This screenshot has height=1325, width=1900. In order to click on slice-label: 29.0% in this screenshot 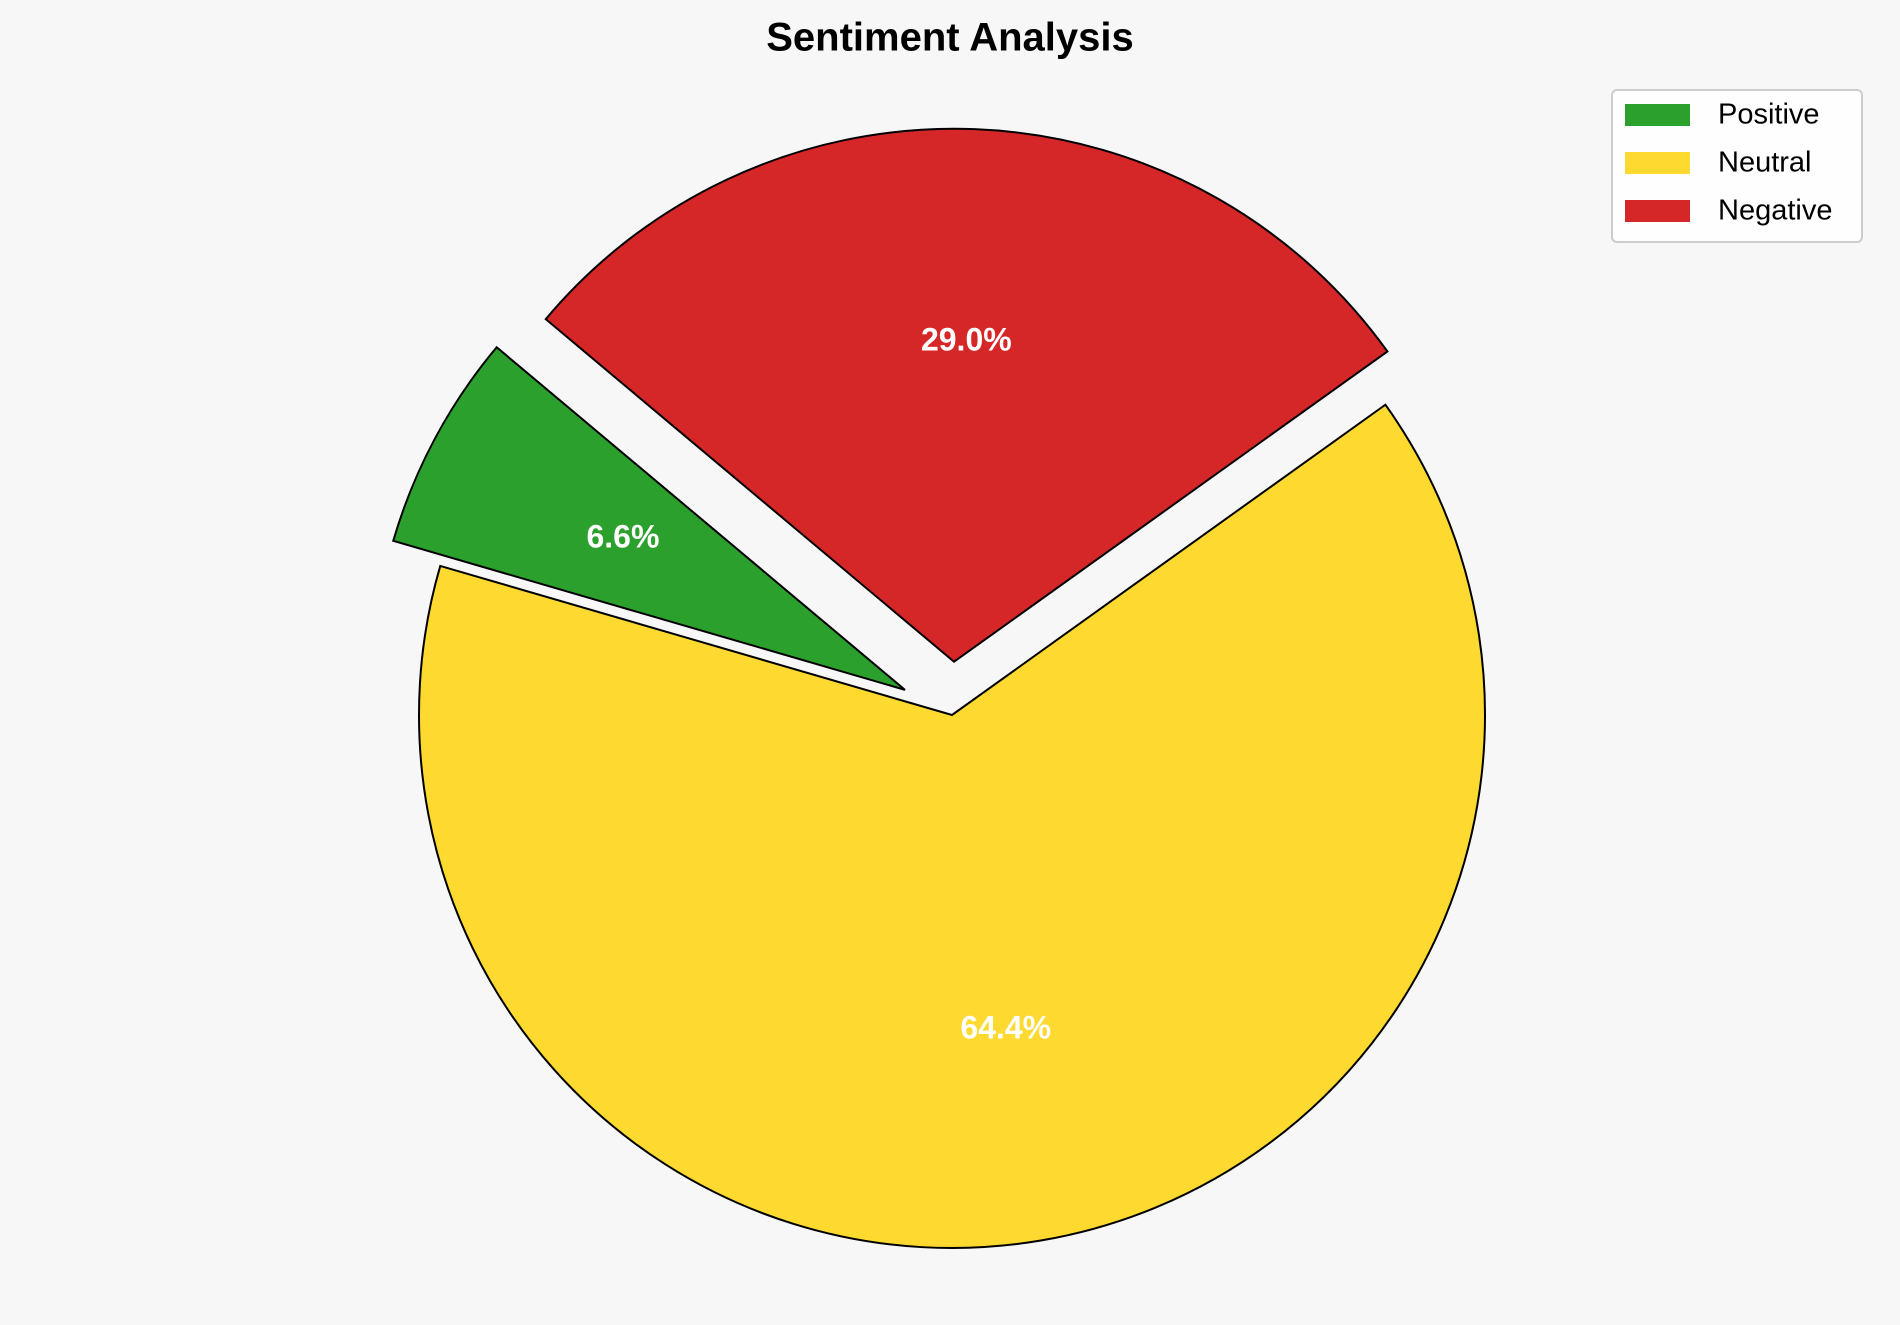, I will do `click(966, 340)`.